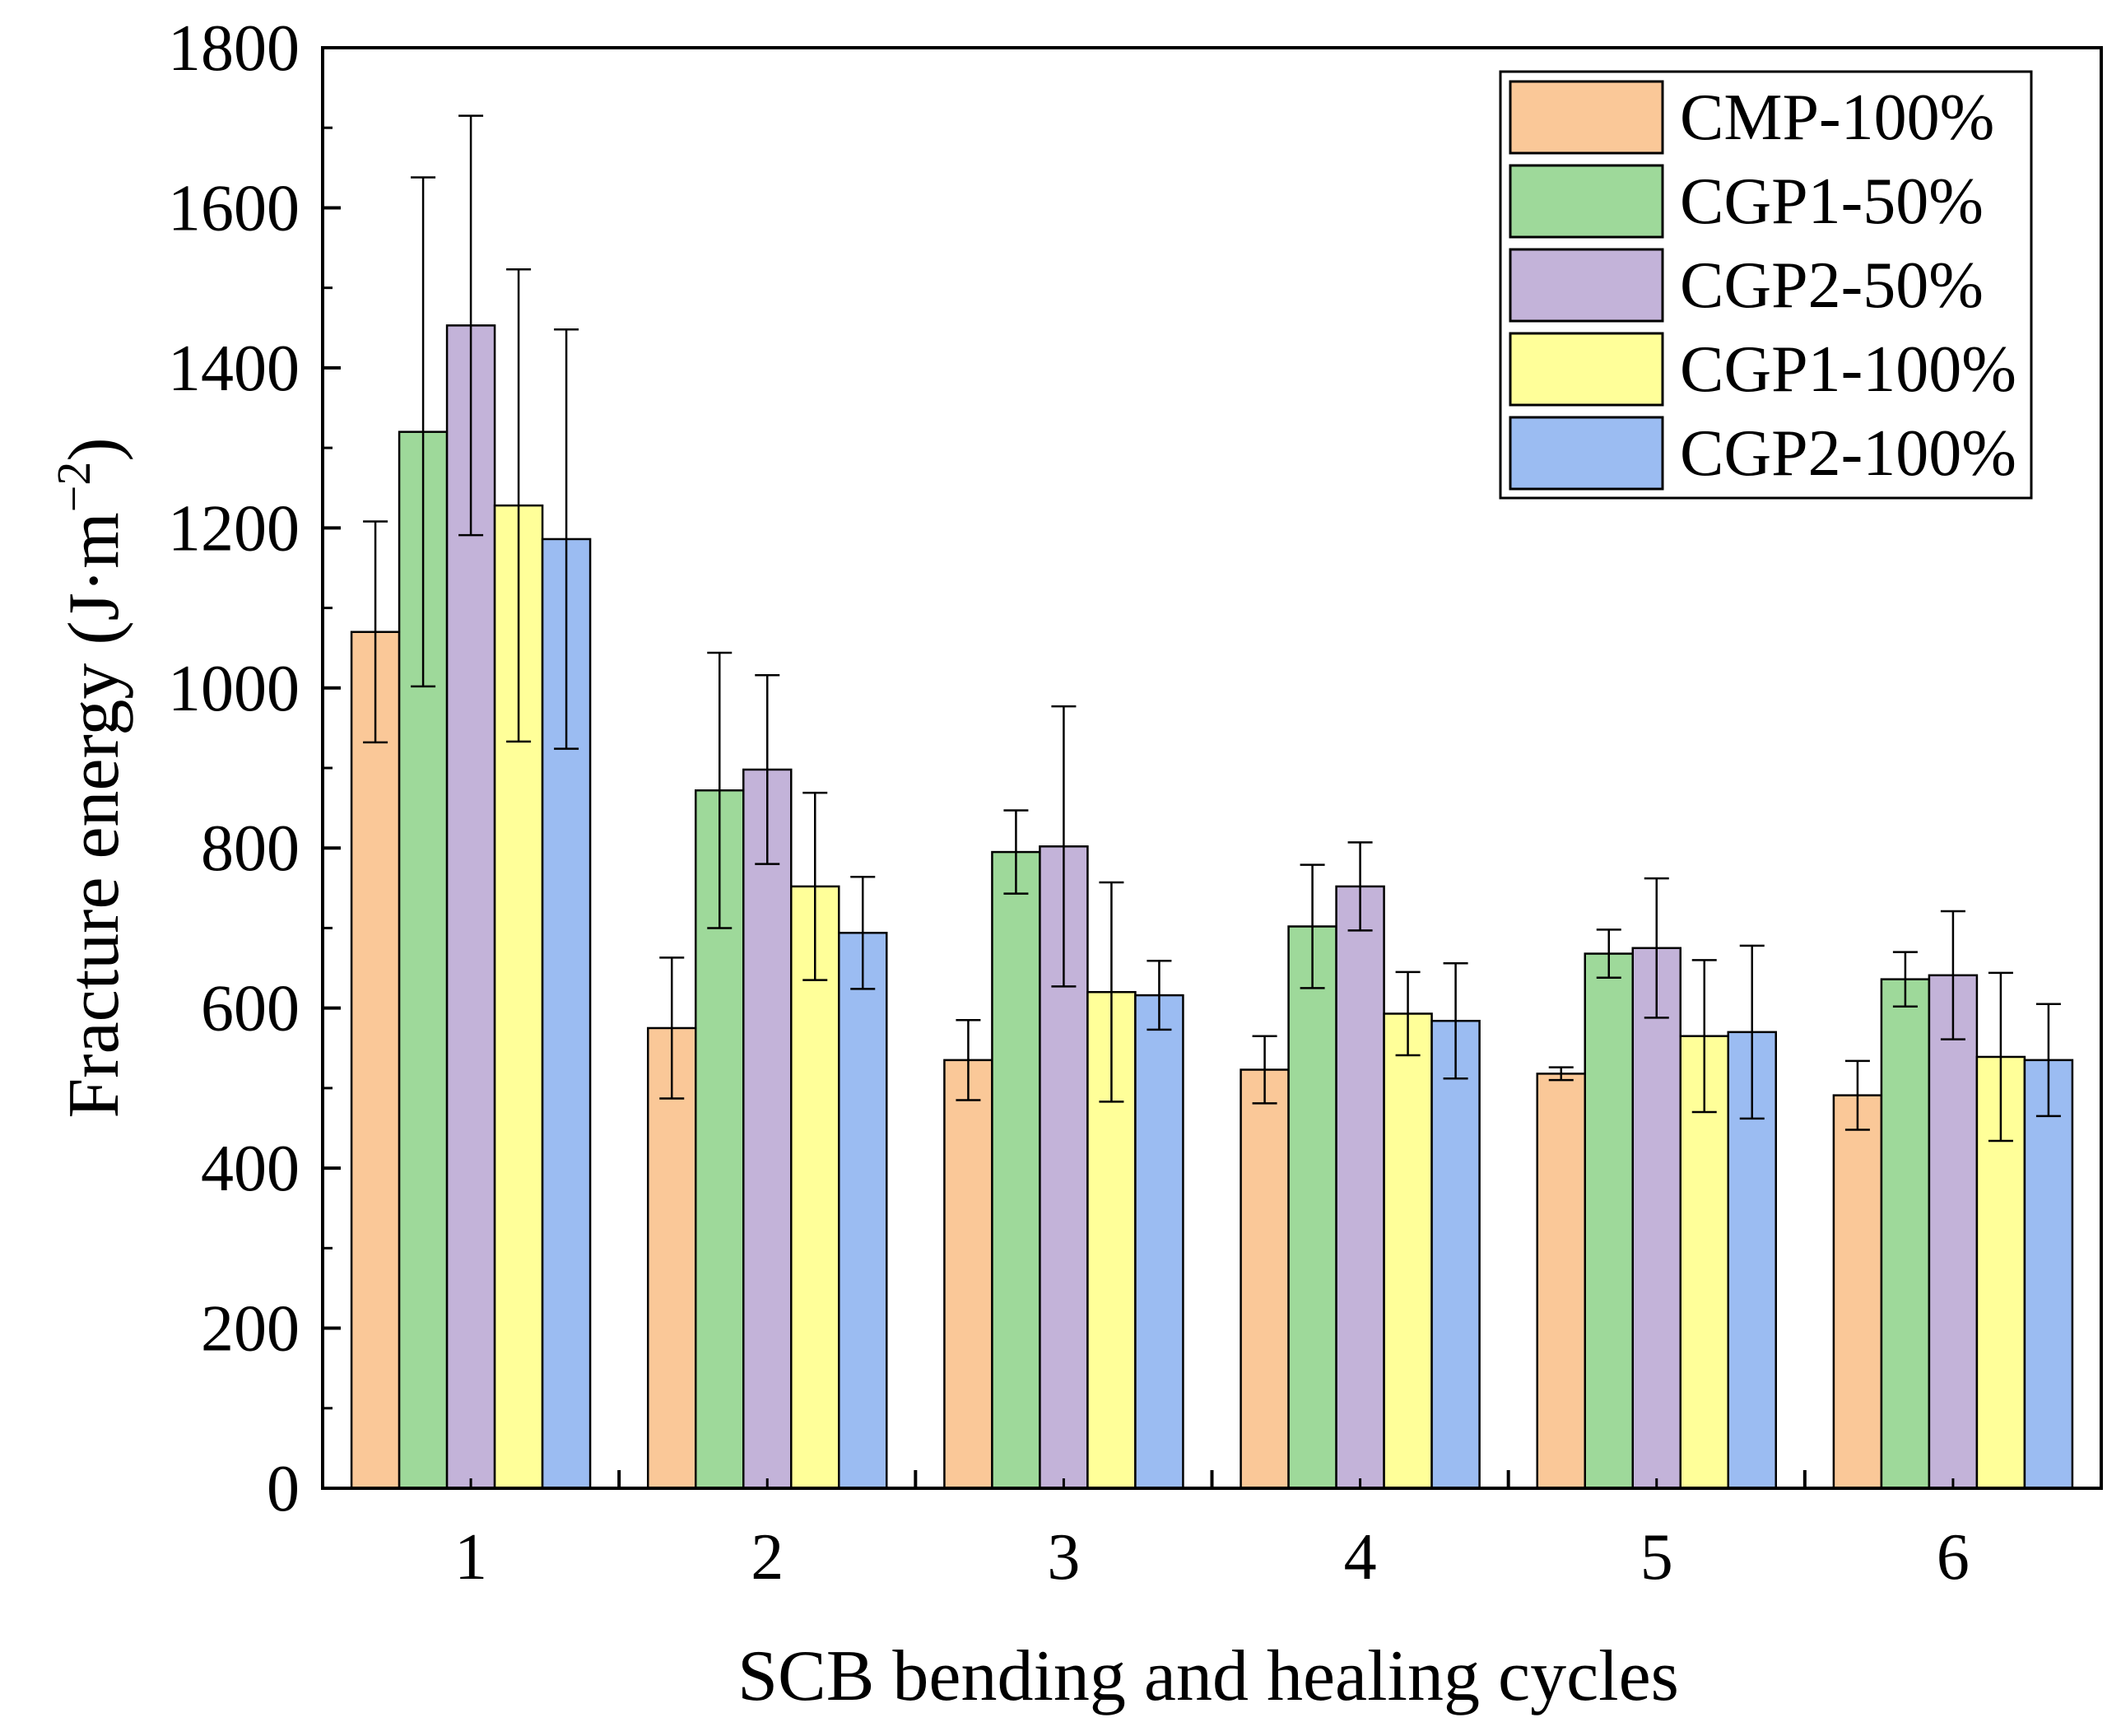  Describe the element at coordinates (94, 815) in the screenshot. I see `y-axis-title-main: Fracture energy (J·m` at that location.